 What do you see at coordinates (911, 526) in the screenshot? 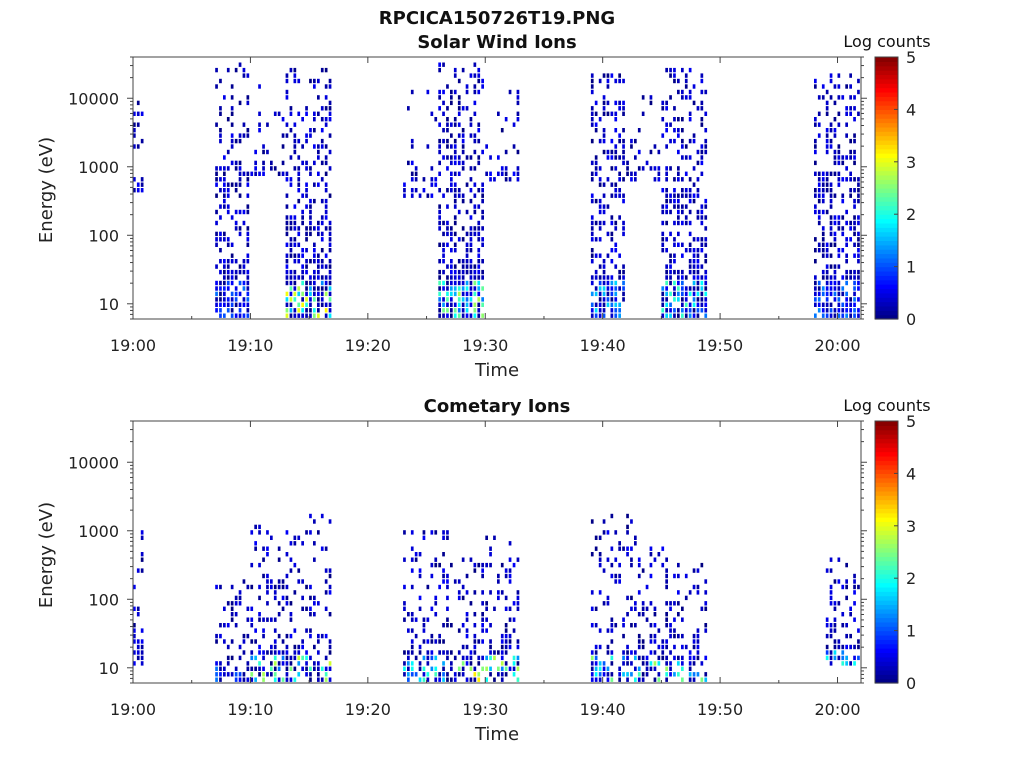
I see `colorbar-tick-label: 3` at bounding box center [911, 526].